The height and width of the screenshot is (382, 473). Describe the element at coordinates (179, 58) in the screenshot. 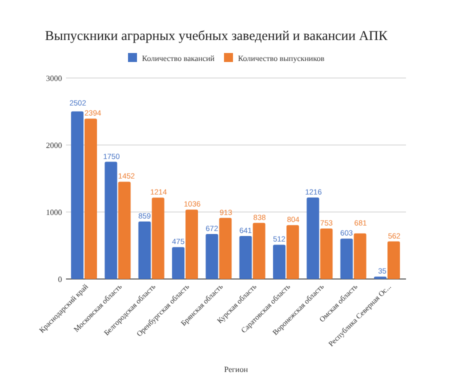

I see `legend-label: Количество вакансий` at that location.